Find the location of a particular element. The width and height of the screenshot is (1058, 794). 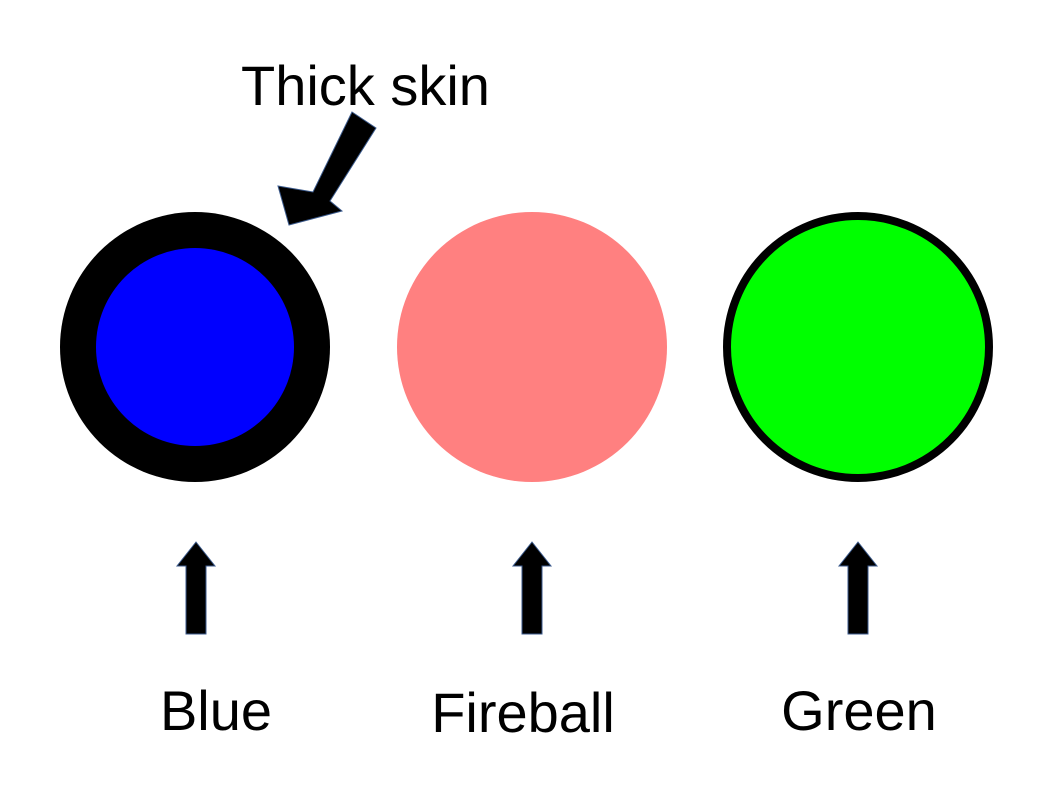

blue-ball is located at coordinates (195, 347).